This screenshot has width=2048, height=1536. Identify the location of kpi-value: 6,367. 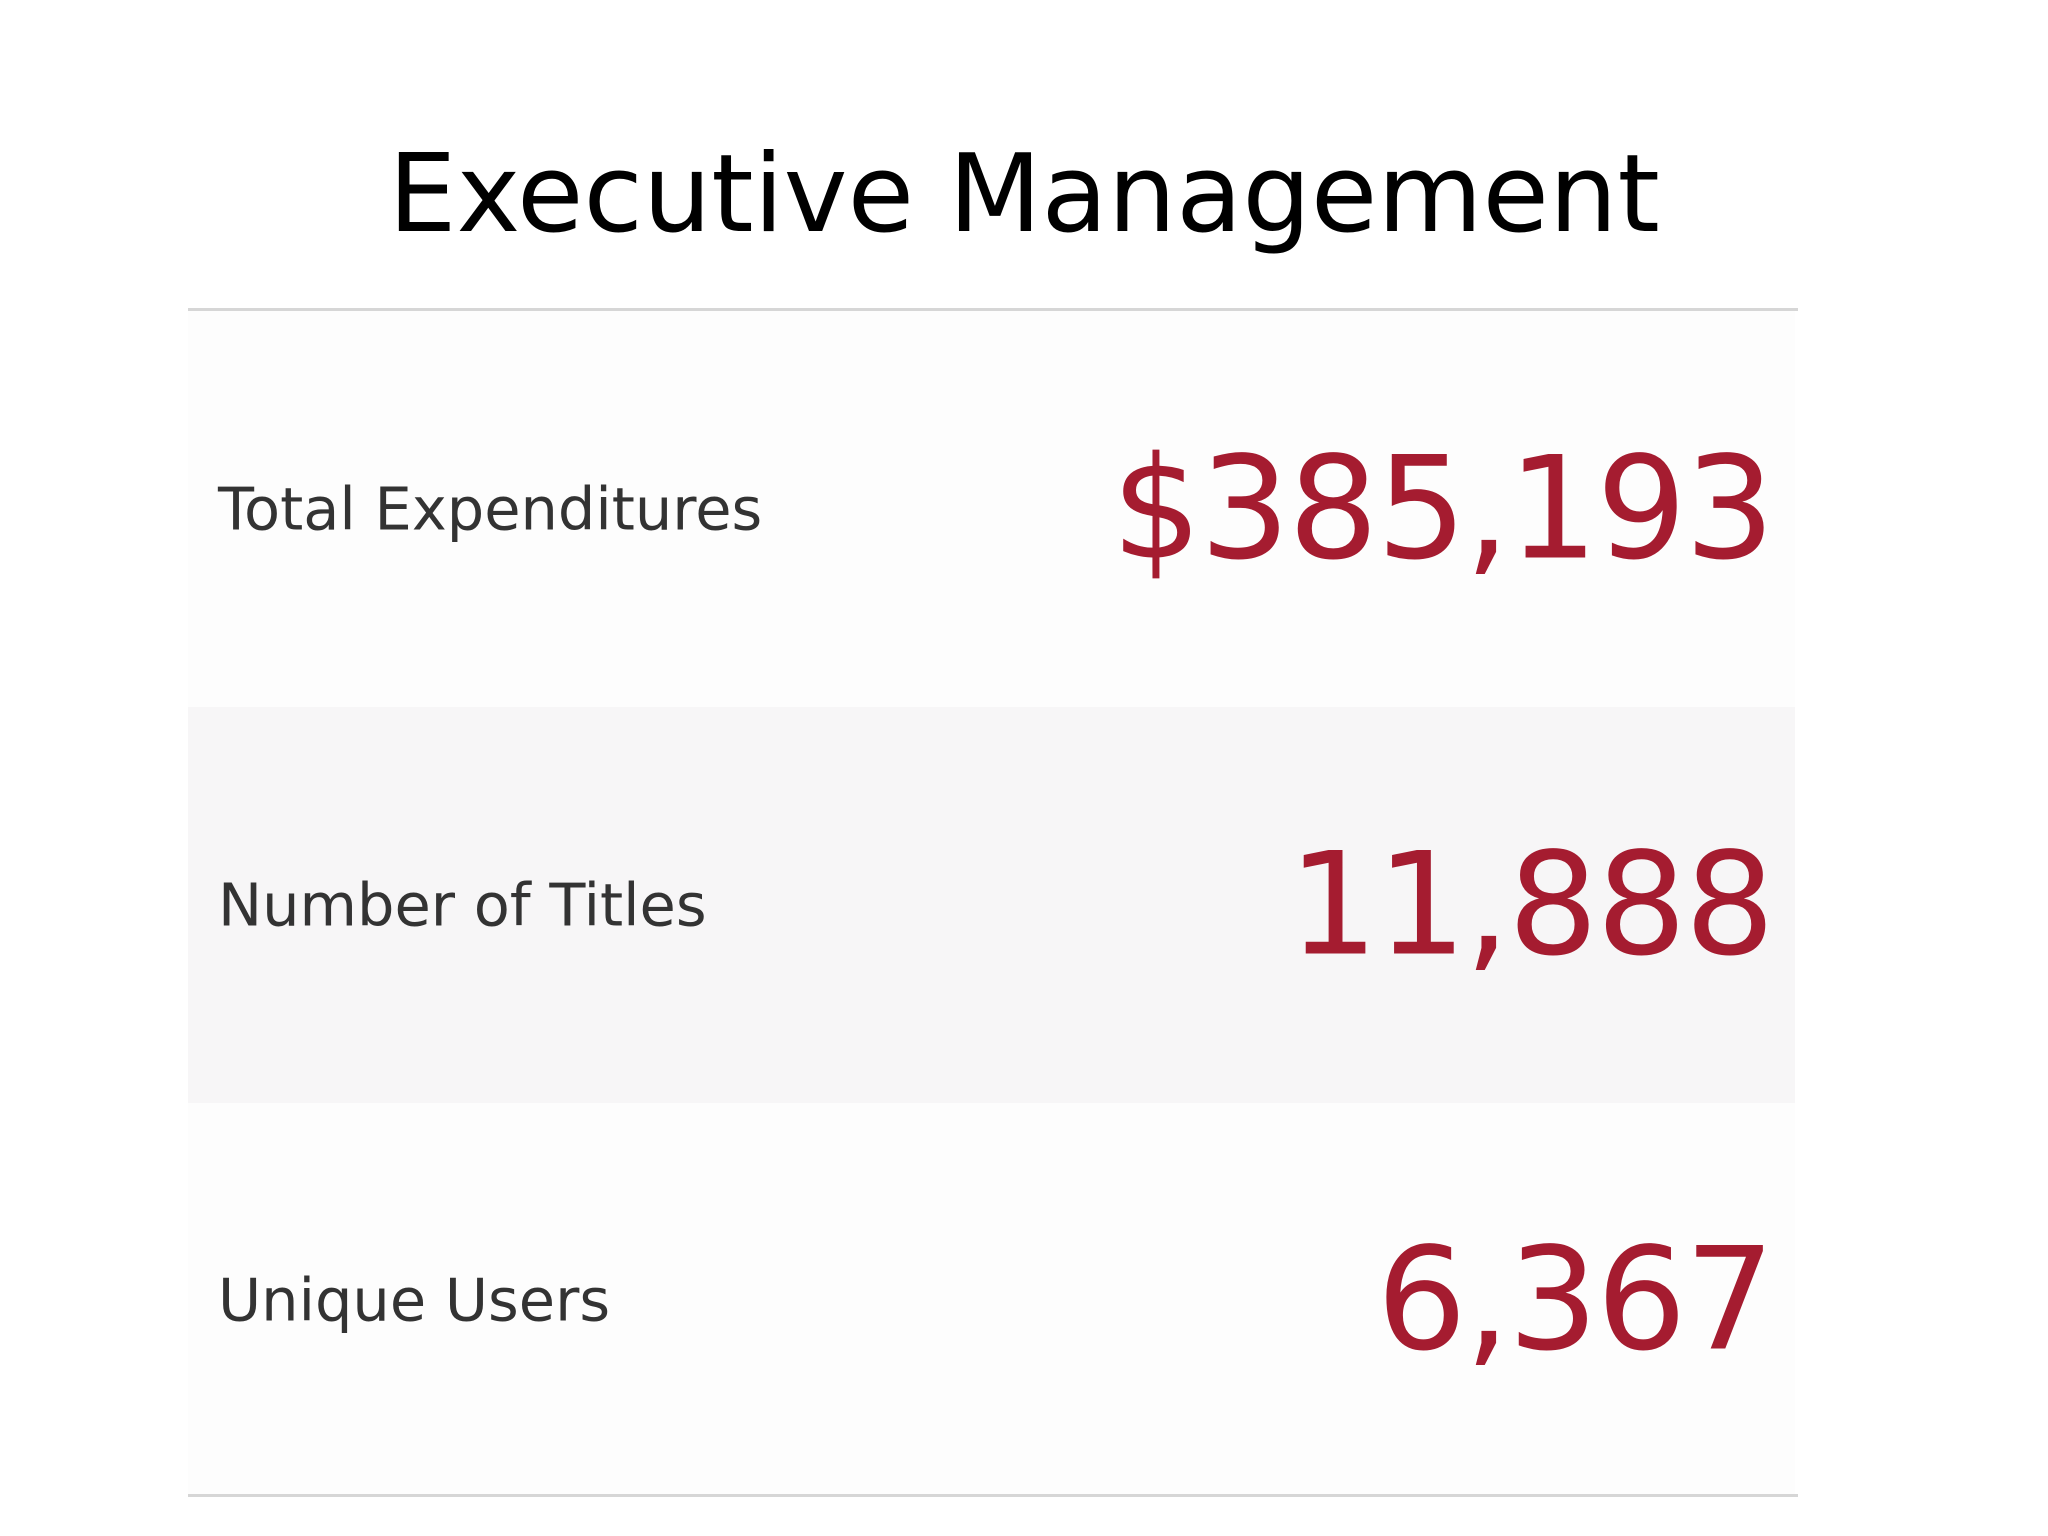
(1575, 1299).